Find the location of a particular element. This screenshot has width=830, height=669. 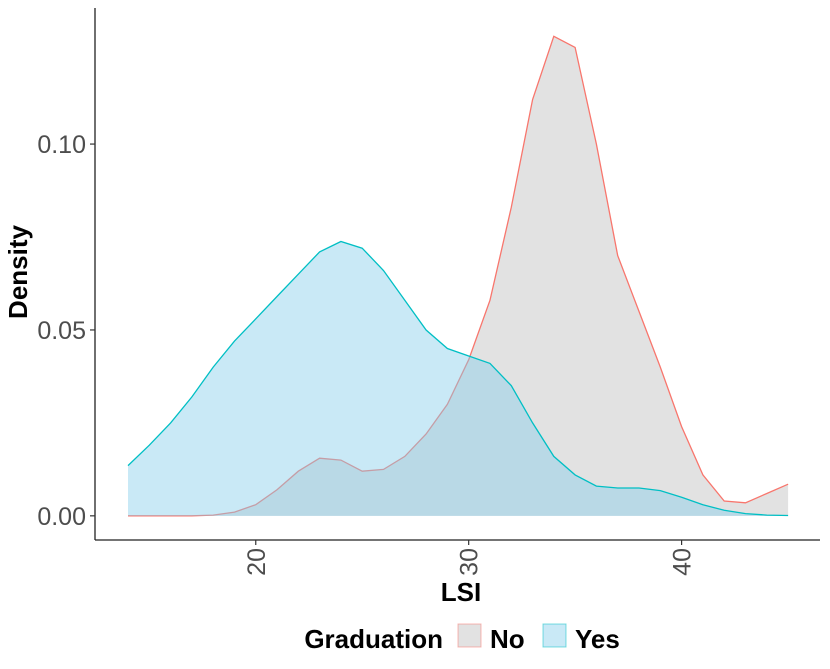

legend-label: No is located at coordinates (507, 639).